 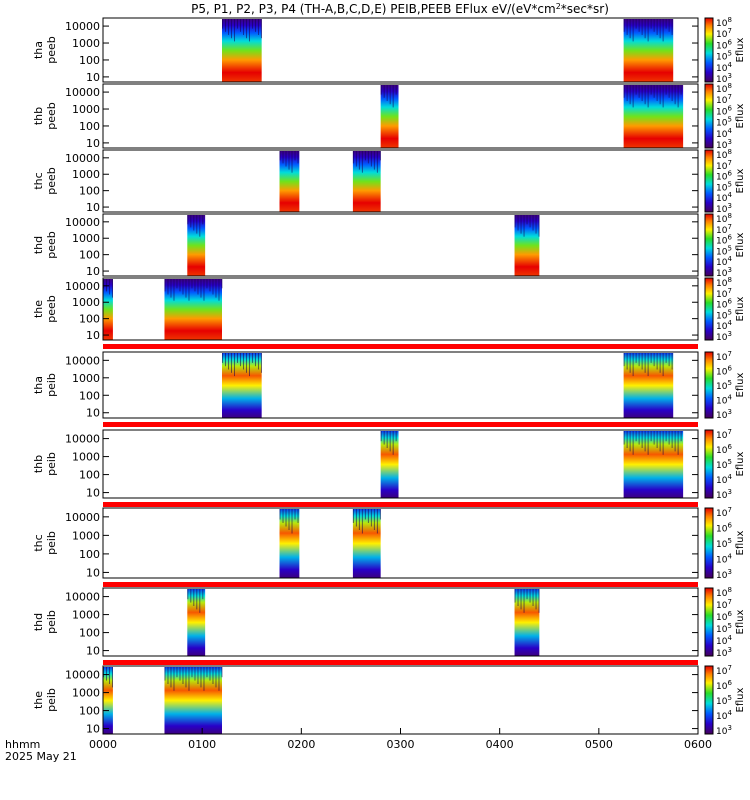 What do you see at coordinates (89, 191) in the screenshot?
I see `y-tick-label: 100` at bounding box center [89, 191].